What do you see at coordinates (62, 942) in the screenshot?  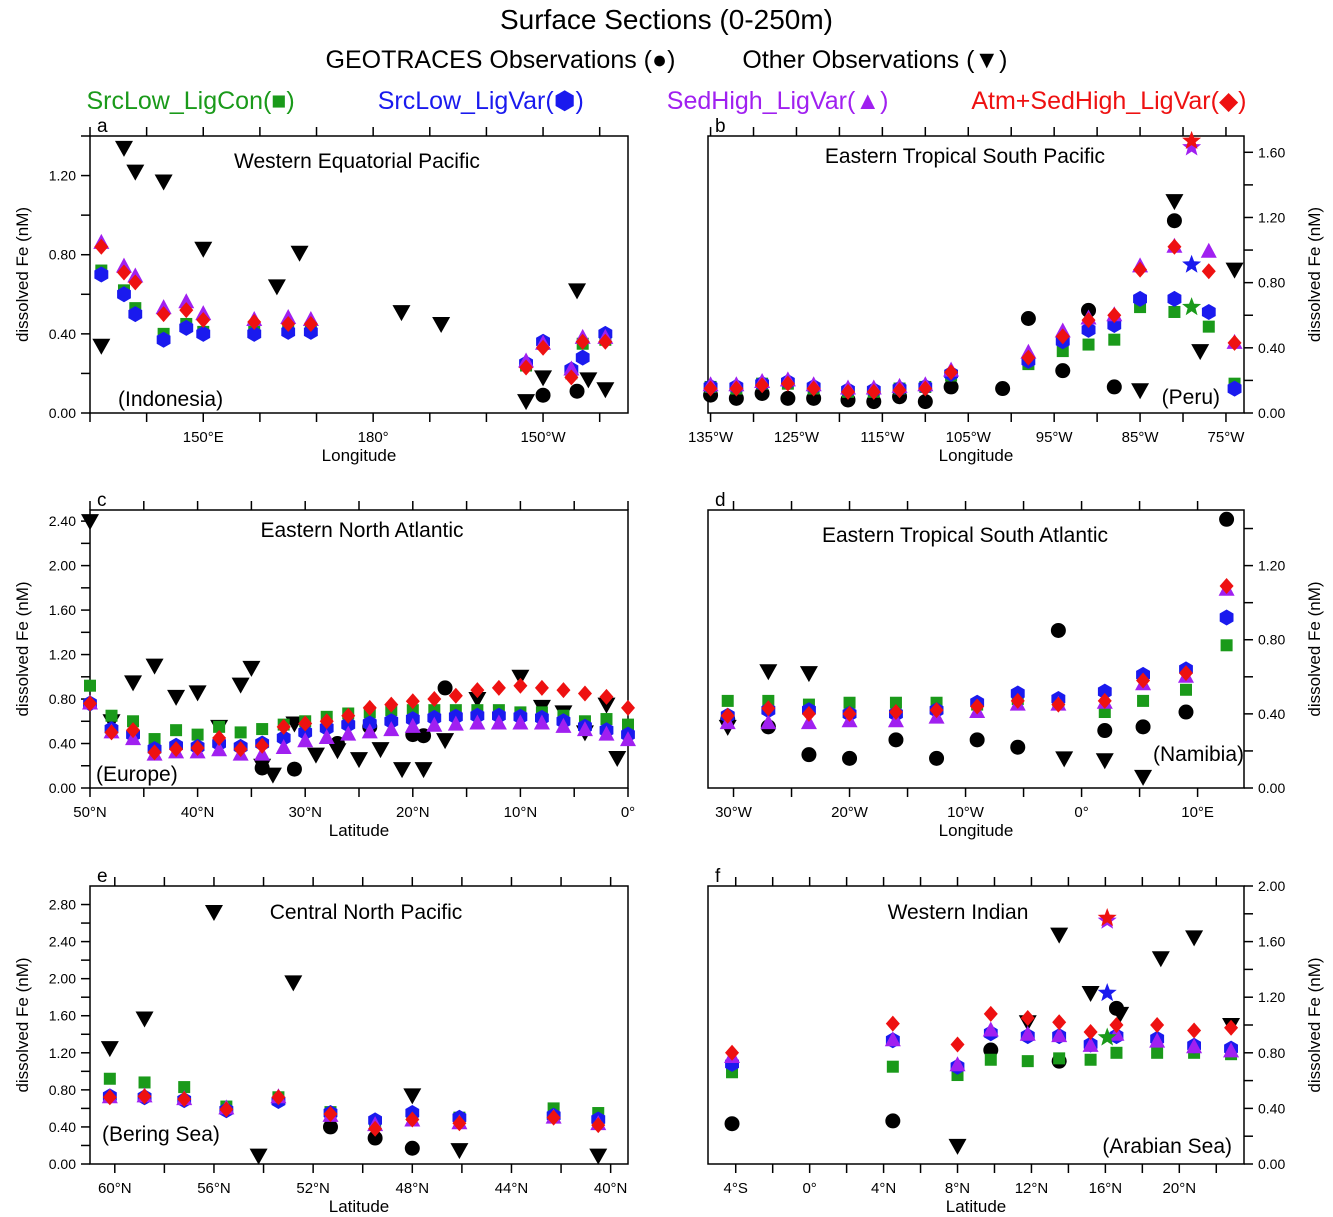 I see `y-tick-label: 2.40` at bounding box center [62, 942].